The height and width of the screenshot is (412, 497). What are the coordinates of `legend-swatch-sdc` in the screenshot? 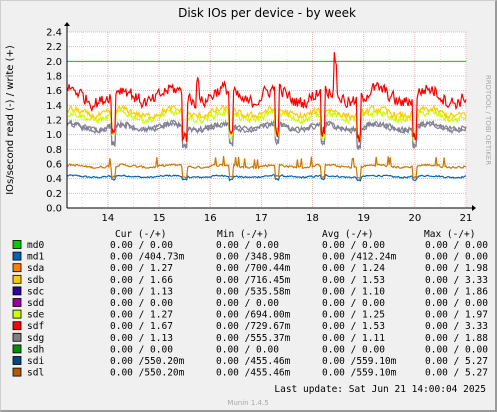 It's located at (17, 291).